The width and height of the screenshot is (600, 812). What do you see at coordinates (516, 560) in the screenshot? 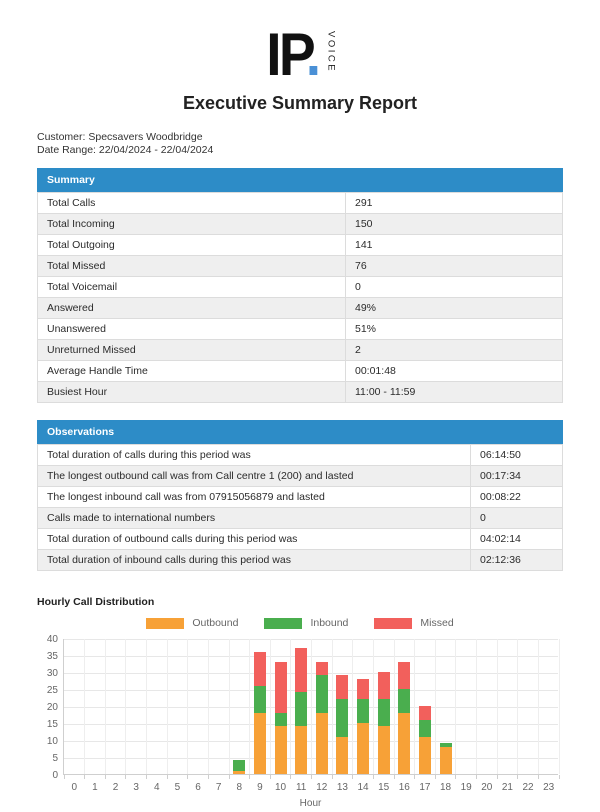
I see `row-value: 02:12:36` at bounding box center [516, 560].